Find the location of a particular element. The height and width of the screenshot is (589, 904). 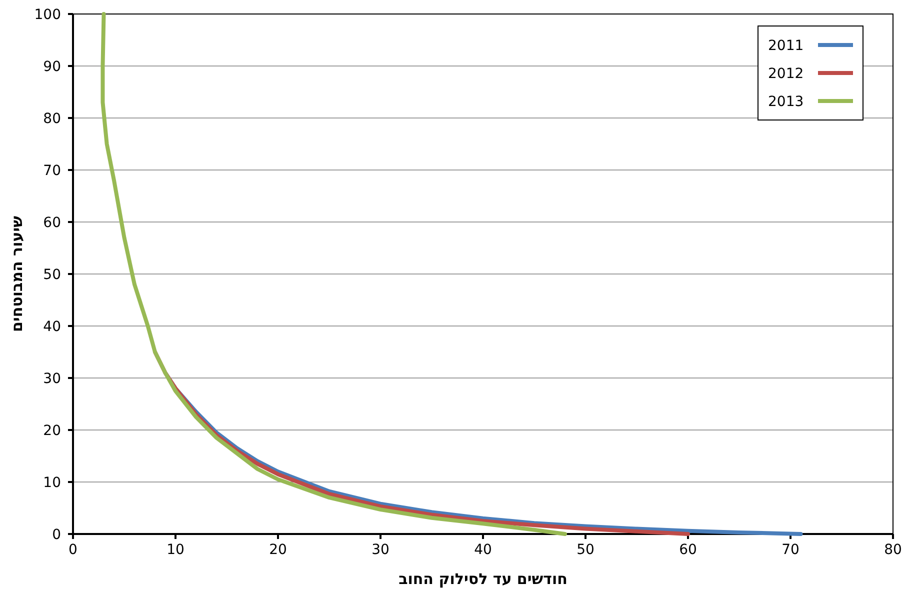

y-tick-label: 50 is located at coordinates (52, 275).